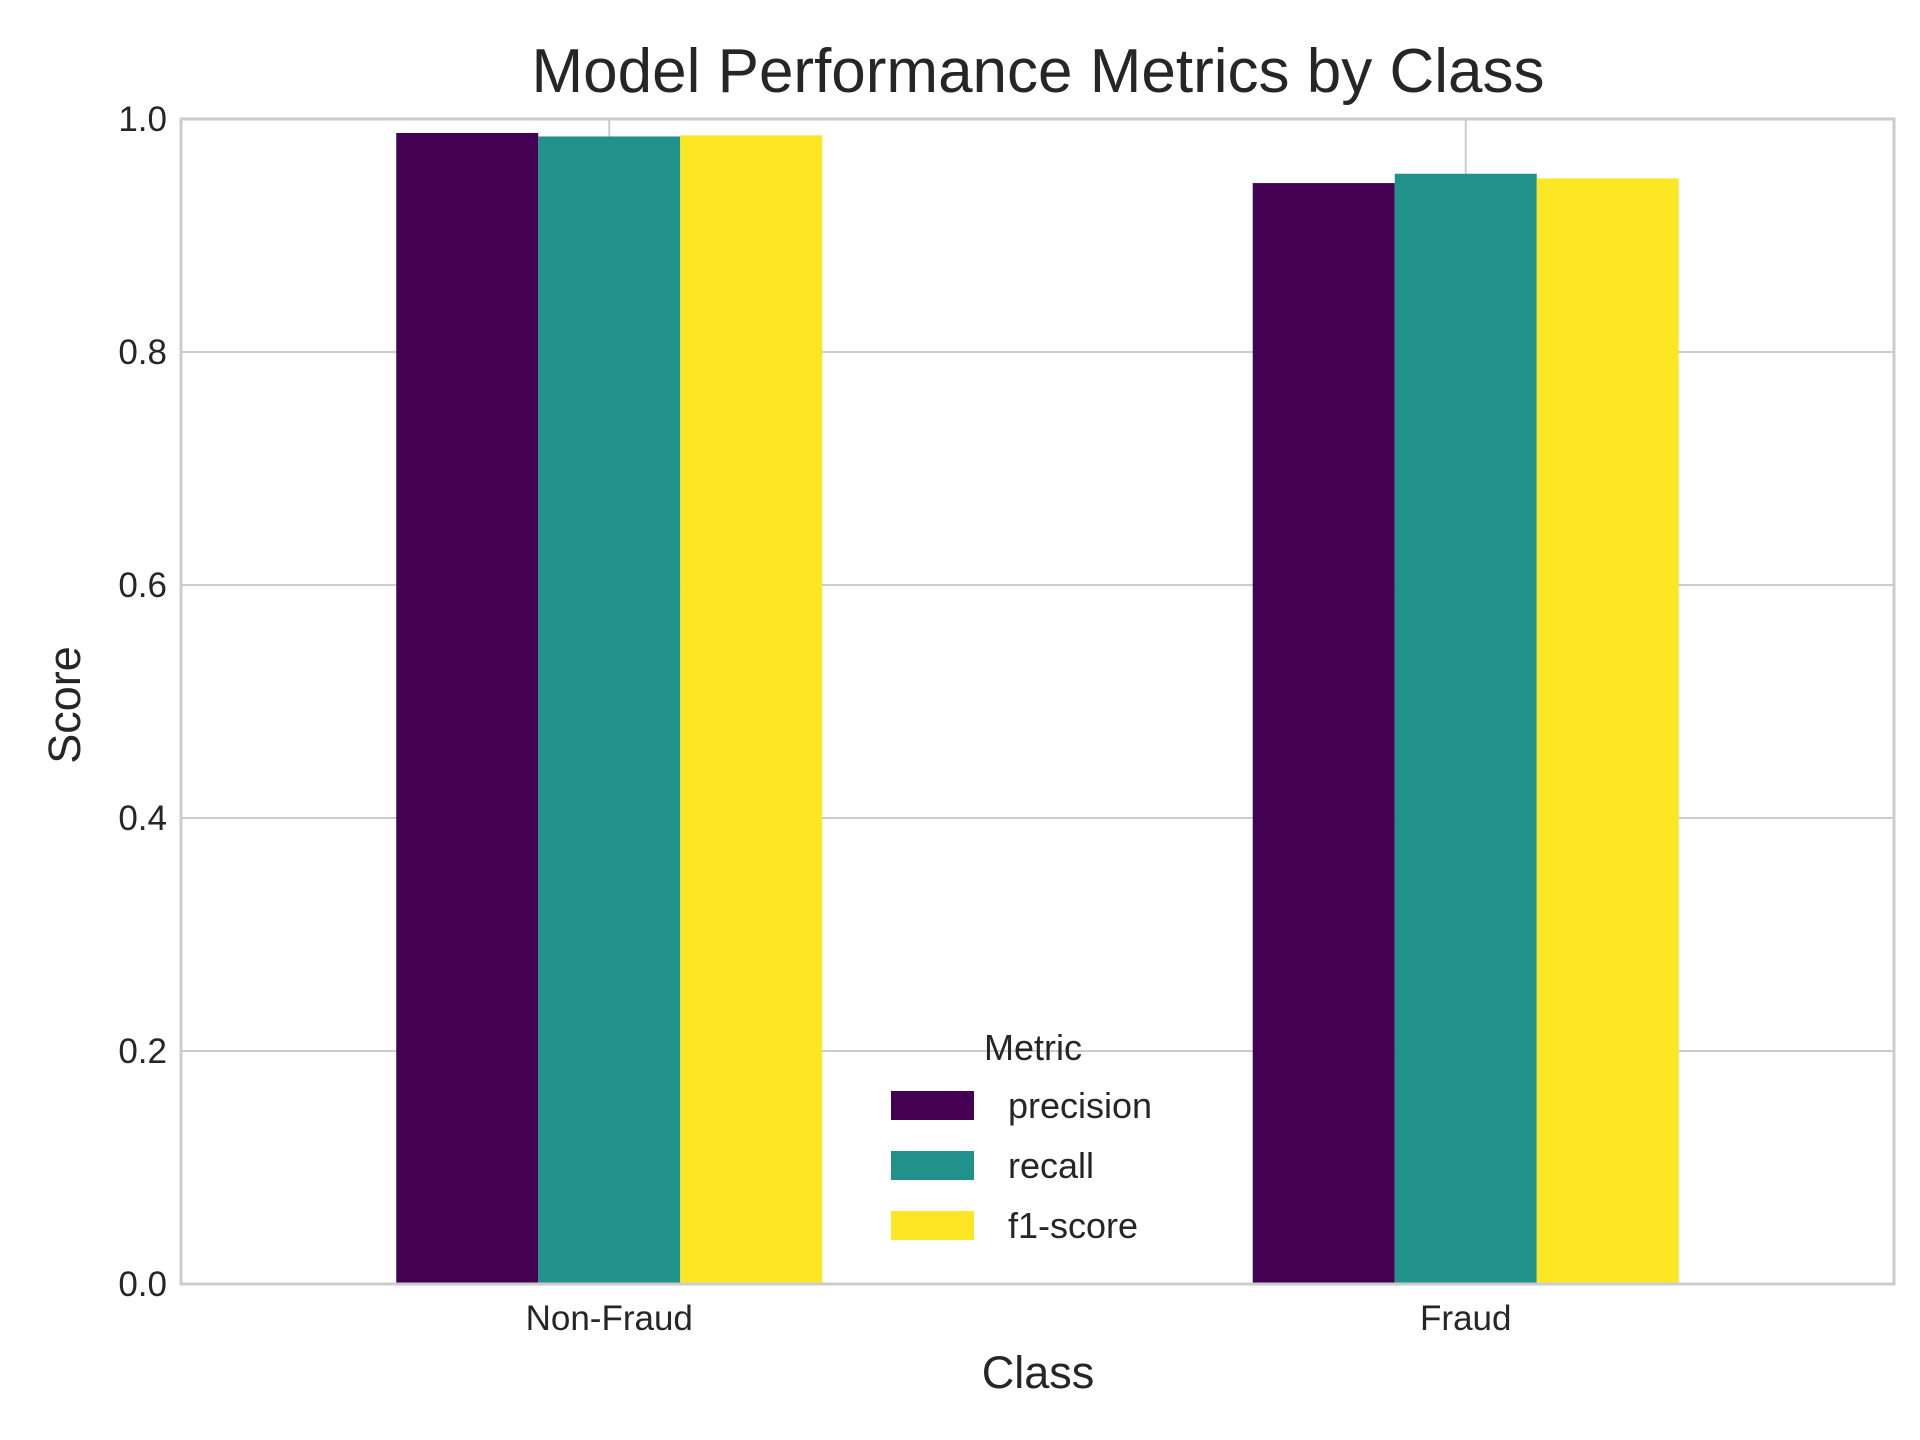 Image resolution: width=1920 pixels, height=1440 pixels. I want to click on legend-title: Metric, so click(1033, 1047).